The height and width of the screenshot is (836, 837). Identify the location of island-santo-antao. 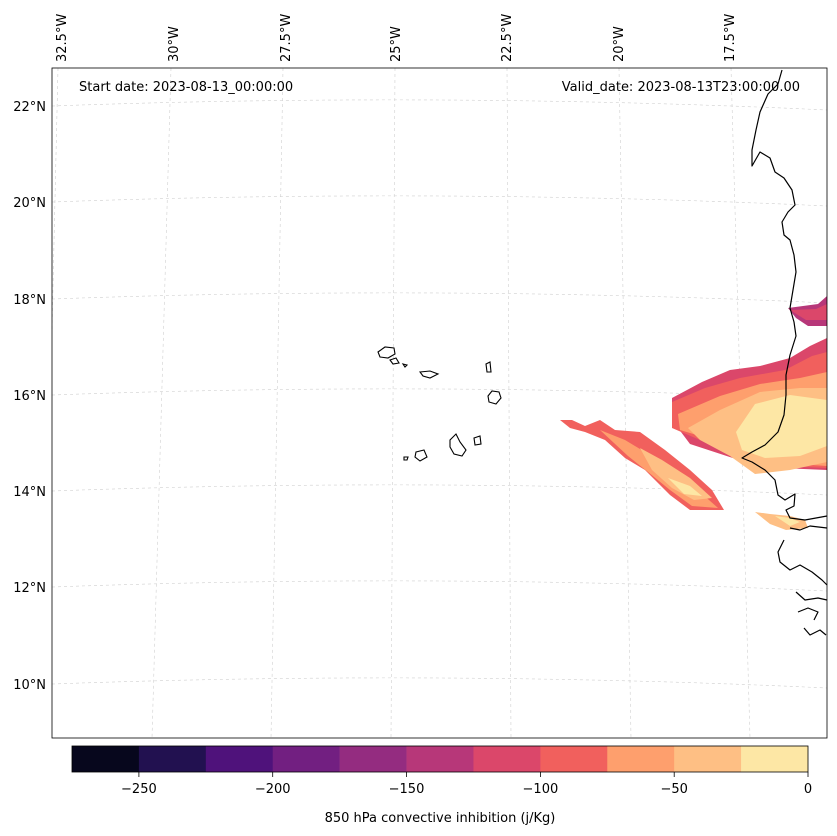
(386, 352).